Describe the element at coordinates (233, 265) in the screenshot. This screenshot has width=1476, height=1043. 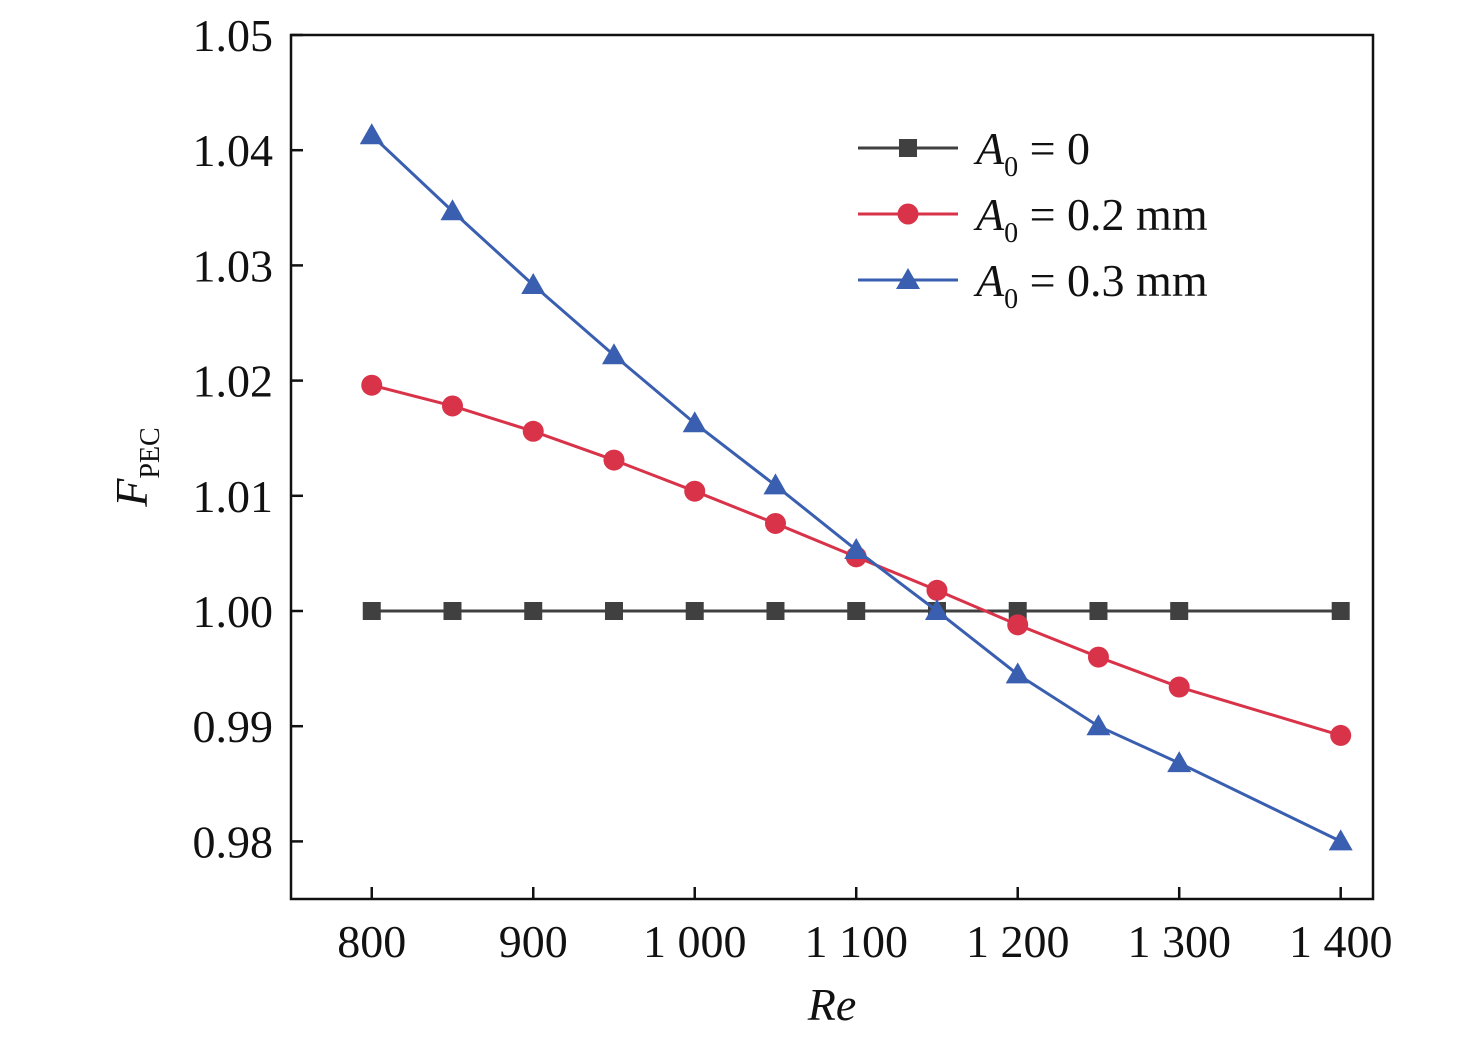
I see `y-tick-label: 1.03` at that location.